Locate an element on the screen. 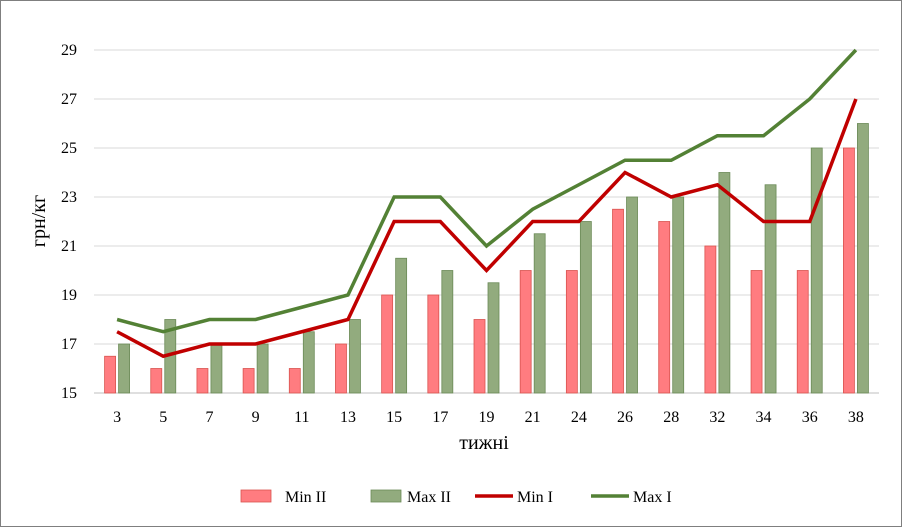  x-tick-label: 9 is located at coordinates (256, 417).